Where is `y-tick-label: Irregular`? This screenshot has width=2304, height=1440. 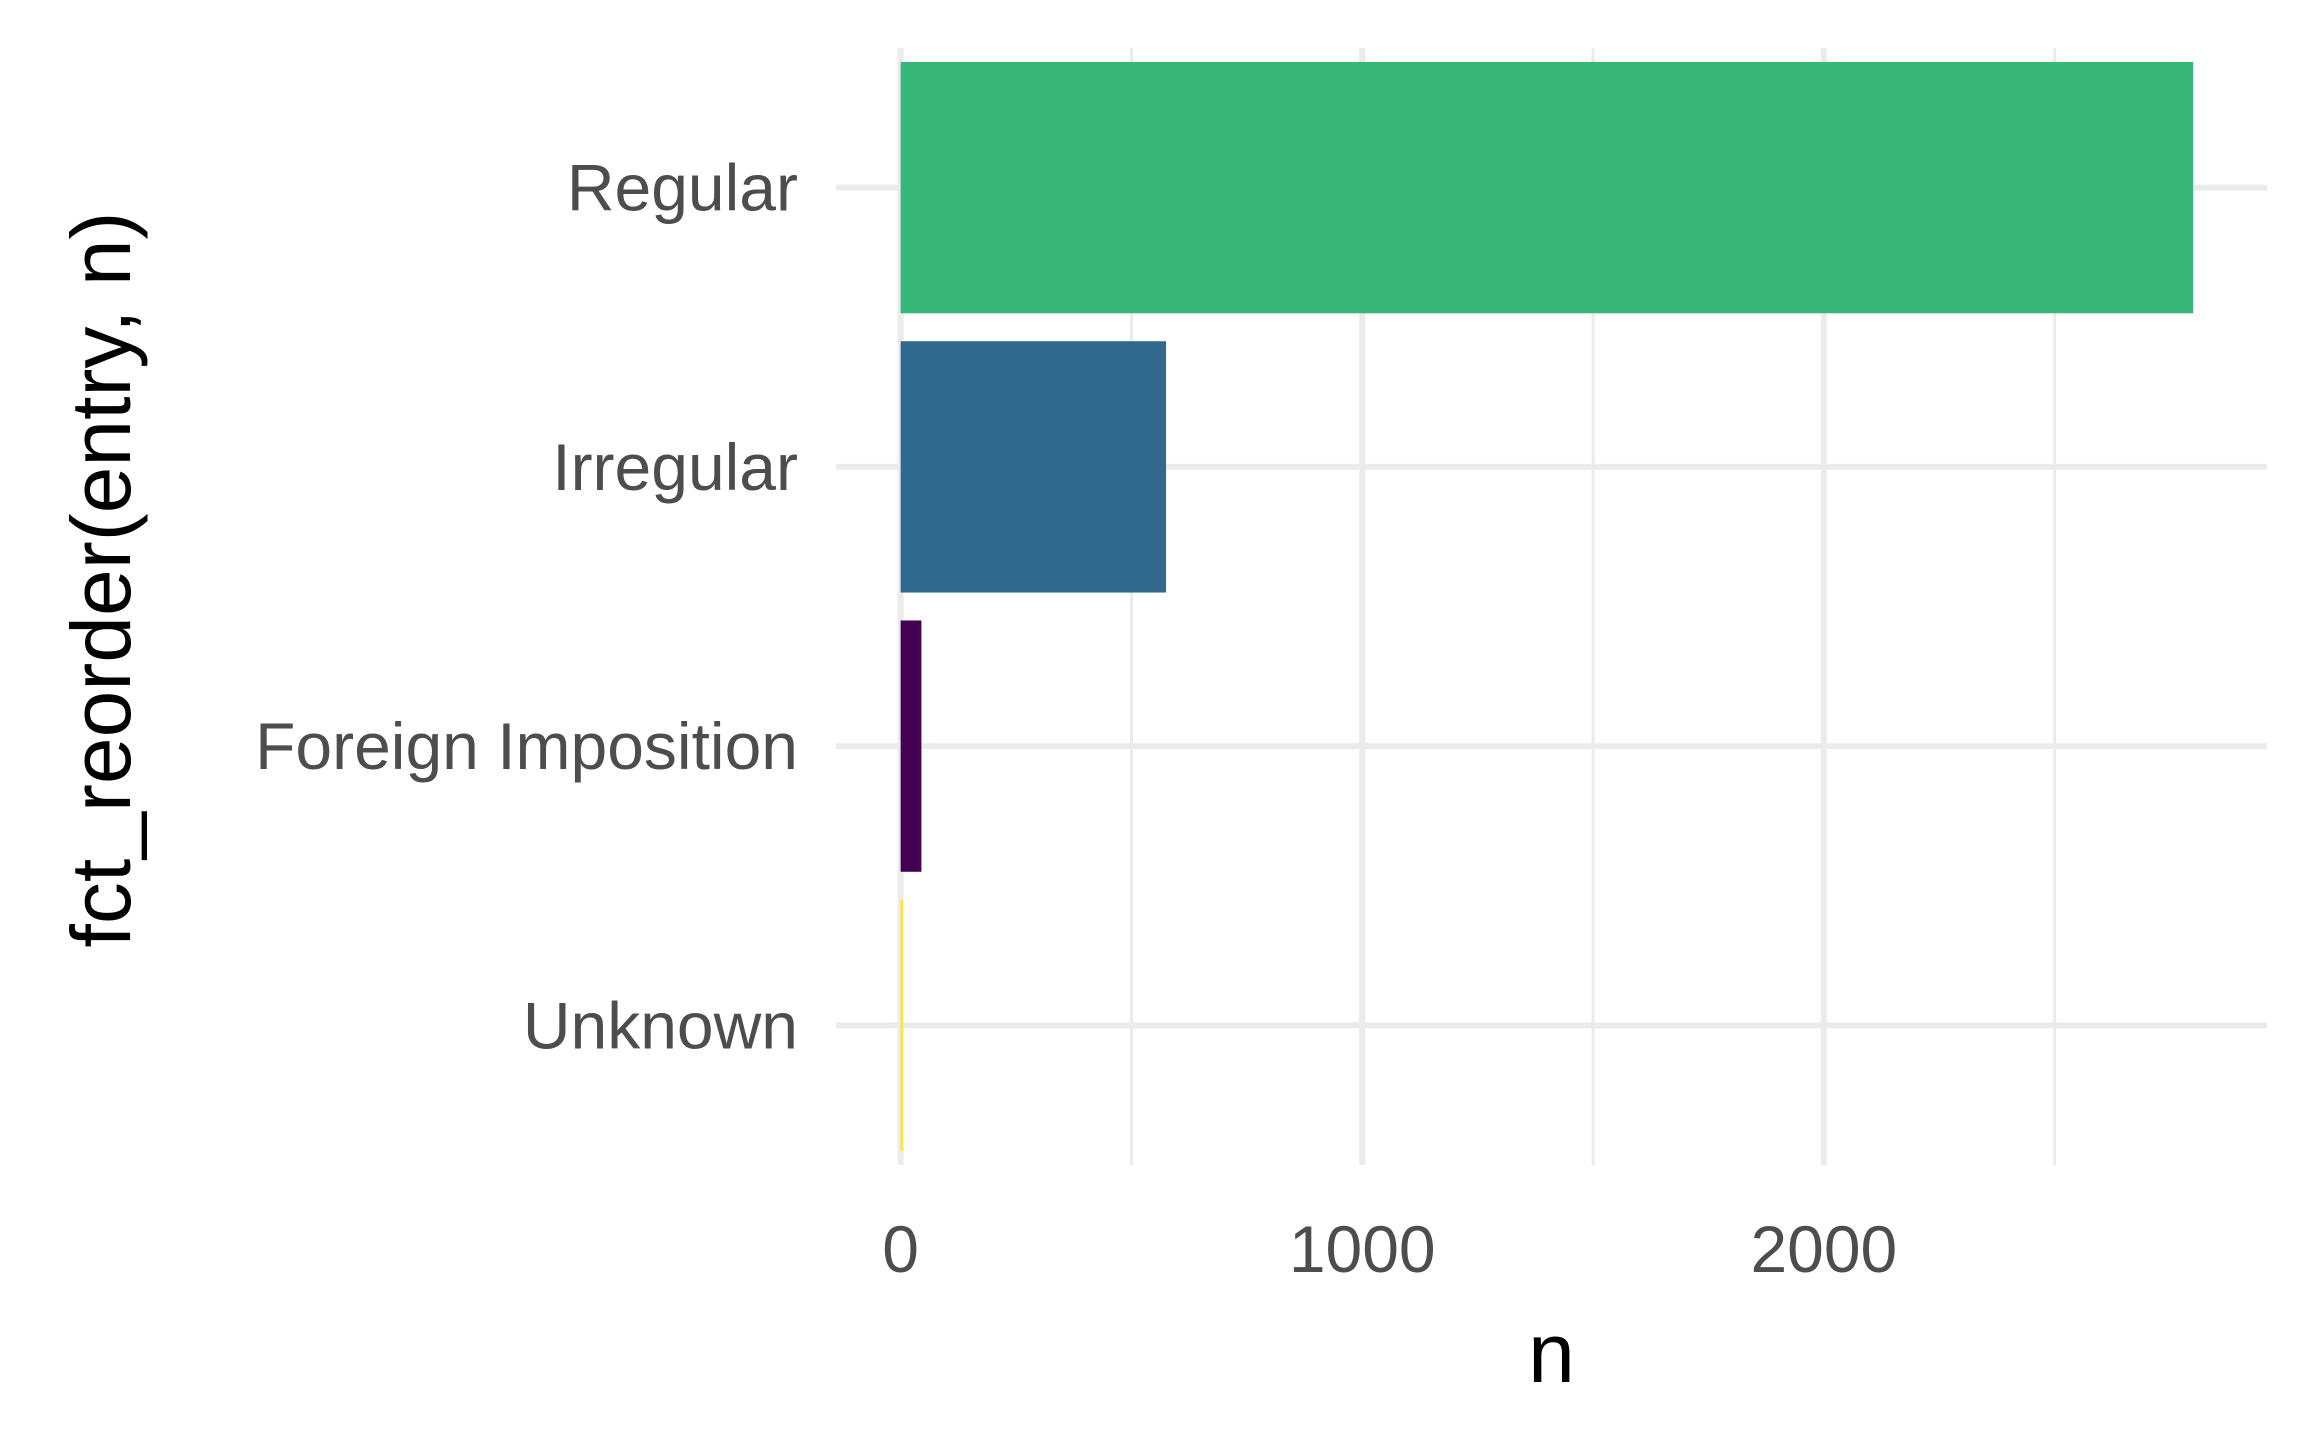 y-tick-label: Irregular is located at coordinates (675, 467).